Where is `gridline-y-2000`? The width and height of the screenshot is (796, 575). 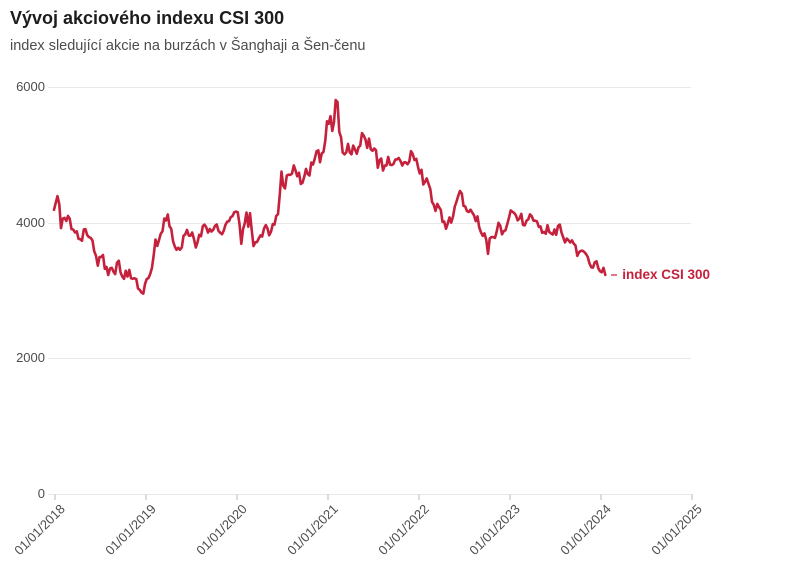
gridline-y-2000 is located at coordinates (369, 359).